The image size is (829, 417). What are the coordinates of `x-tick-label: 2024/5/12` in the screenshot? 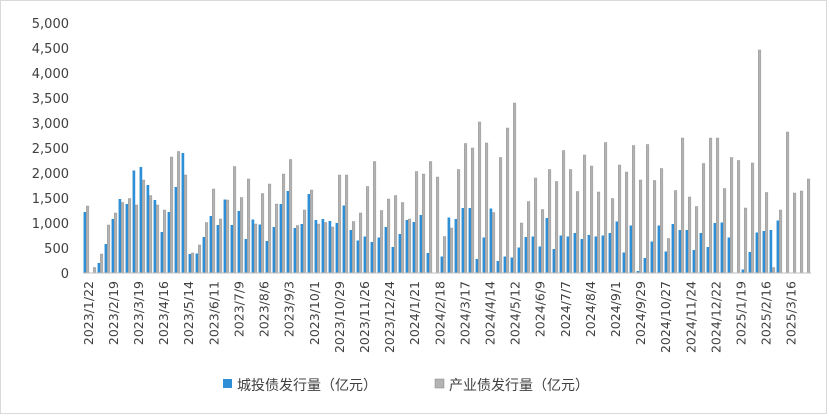 It's located at (515, 313).